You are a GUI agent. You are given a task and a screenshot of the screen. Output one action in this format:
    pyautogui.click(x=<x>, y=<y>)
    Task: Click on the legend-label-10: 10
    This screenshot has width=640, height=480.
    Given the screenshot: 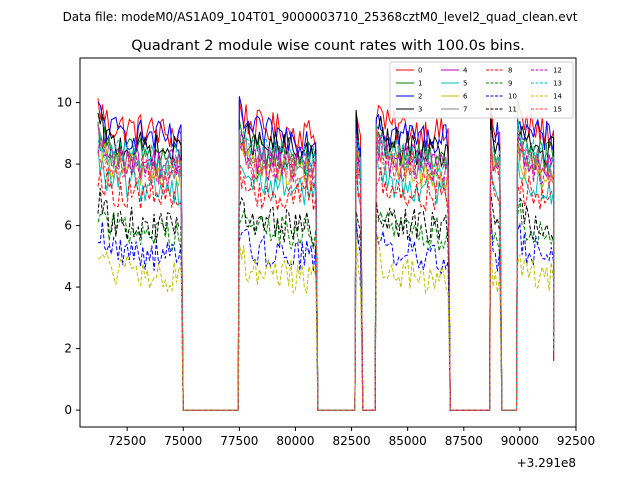 What is the action you would take?
    pyautogui.click(x=512, y=97)
    